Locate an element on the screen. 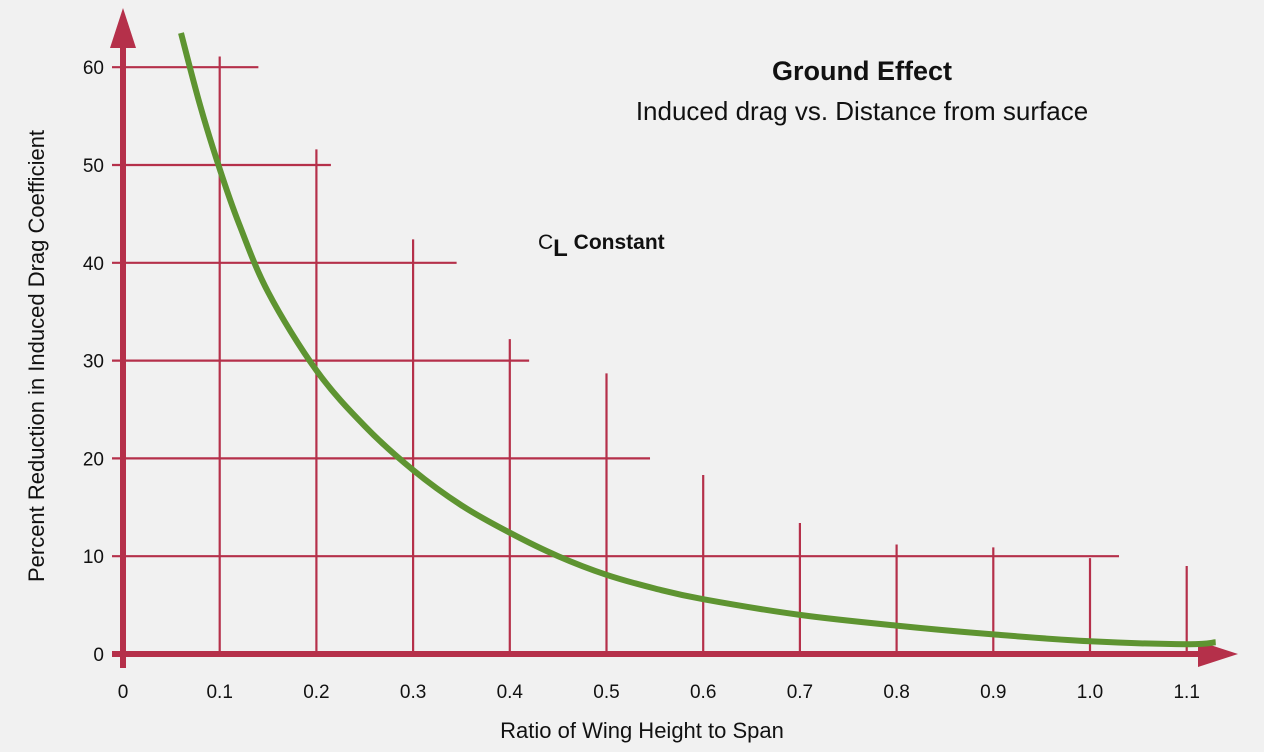  x-tick-label-0.4: 0.4 is located at coordinates (510, 692).